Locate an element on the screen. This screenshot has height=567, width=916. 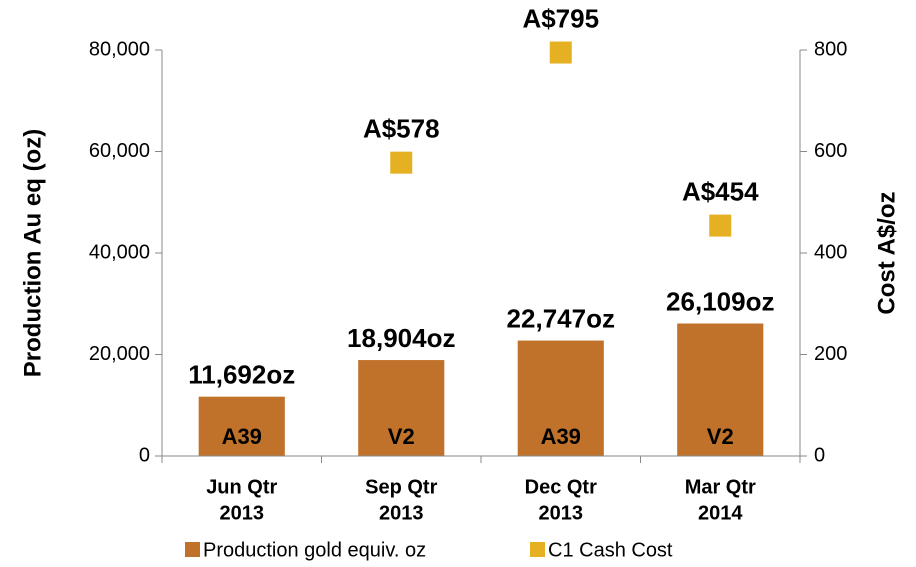
x-tick-label: Sep Qtr is located at coordinates (401, 487).